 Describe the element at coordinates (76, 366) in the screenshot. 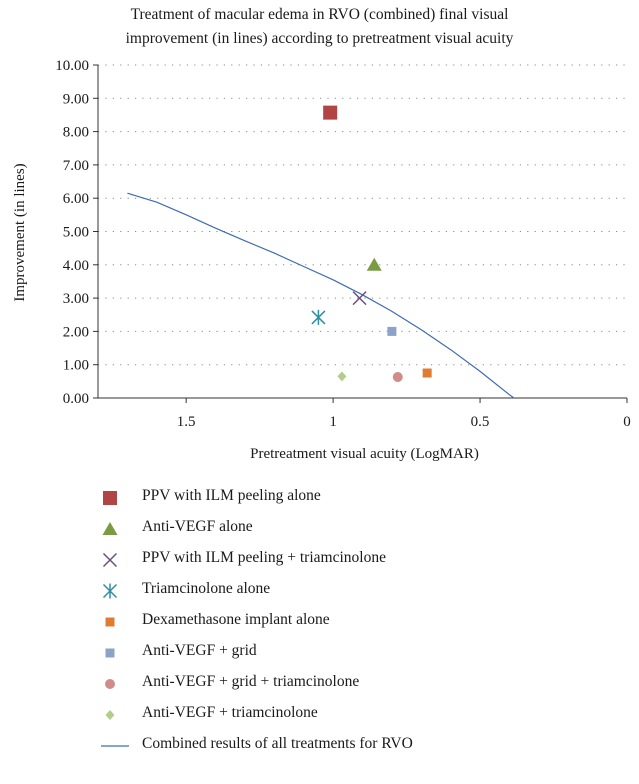

I see `y-tick-label: 1.00` at that location.